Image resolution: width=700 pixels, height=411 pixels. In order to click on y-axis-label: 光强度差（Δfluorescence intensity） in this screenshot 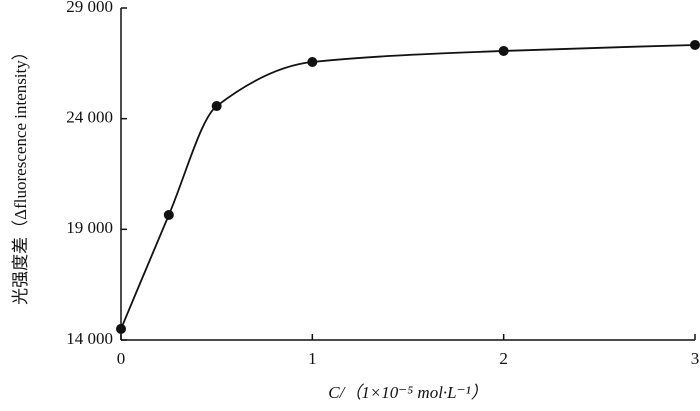, I will do `click(20, 174)`.